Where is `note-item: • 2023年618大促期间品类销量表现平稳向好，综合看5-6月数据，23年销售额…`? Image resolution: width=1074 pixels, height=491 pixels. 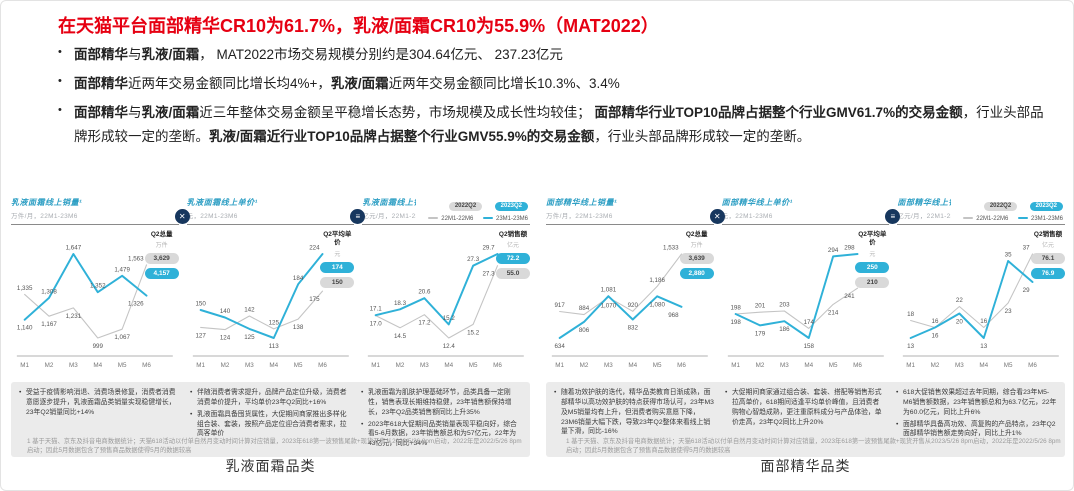
note-item: • 2023年618大促期间品类销量表现平稳向好，综合看5-6月数据，23年销售额… is located at coordinates (439, 434).